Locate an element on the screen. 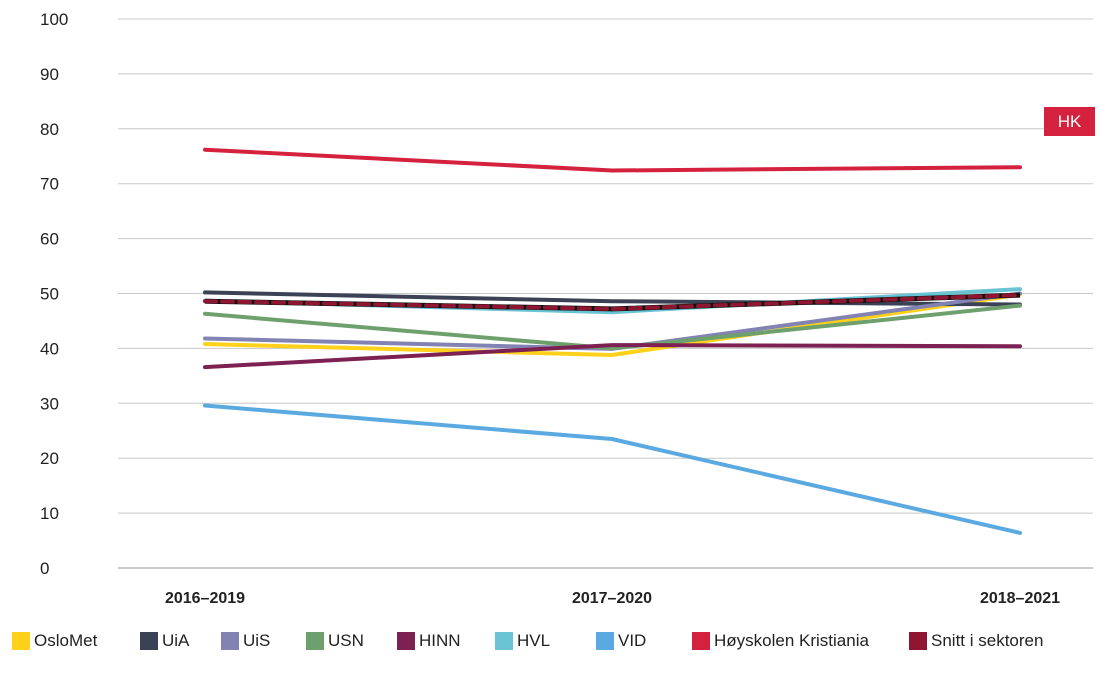 This screenshot has width=1106, height=679. legend-item: UiA is located at coordinates (164, 641).